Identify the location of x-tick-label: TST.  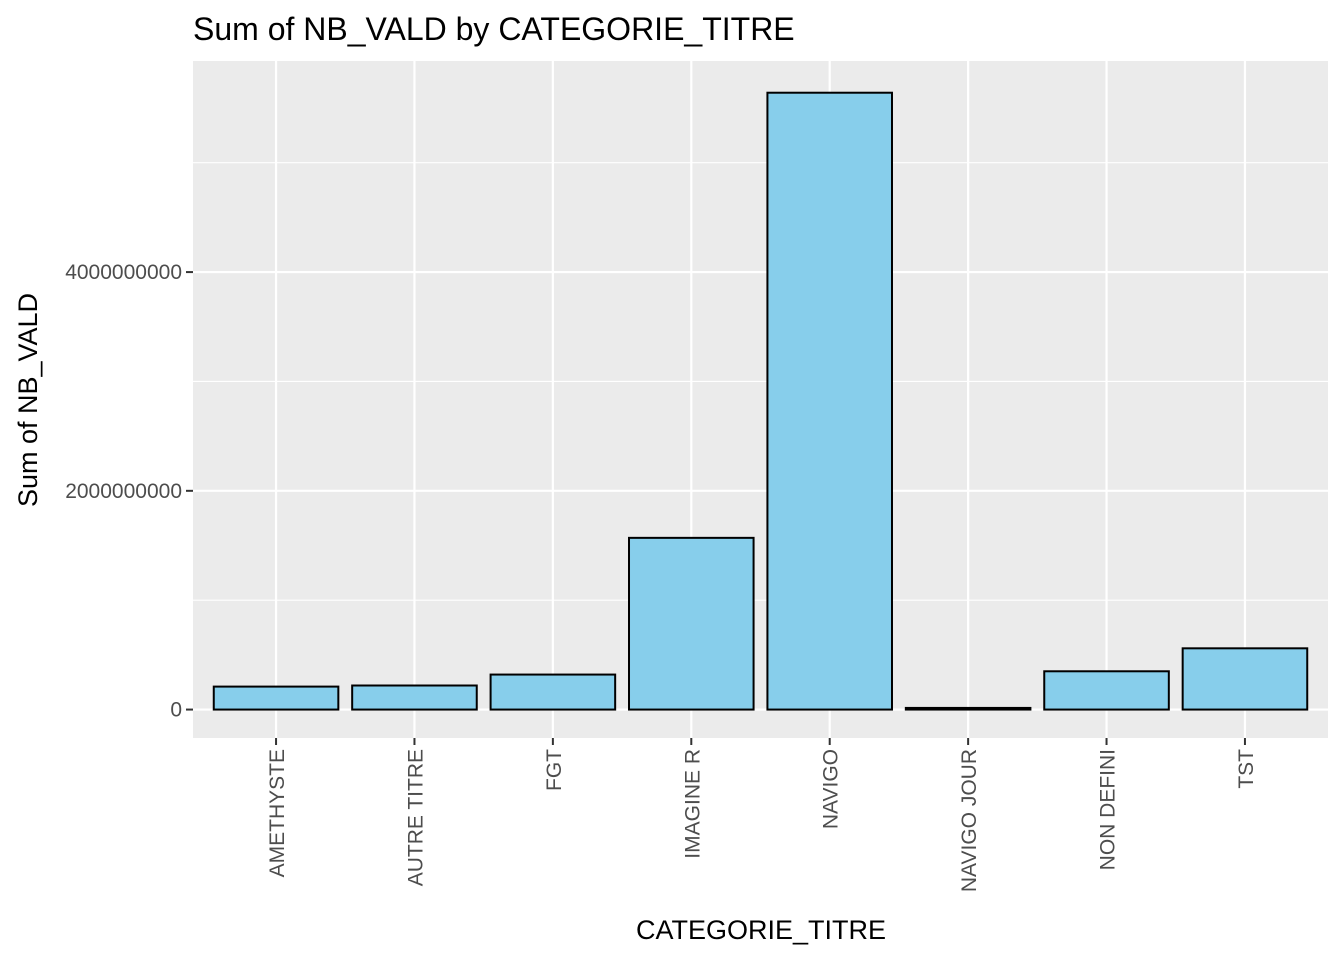
(1246, 769).